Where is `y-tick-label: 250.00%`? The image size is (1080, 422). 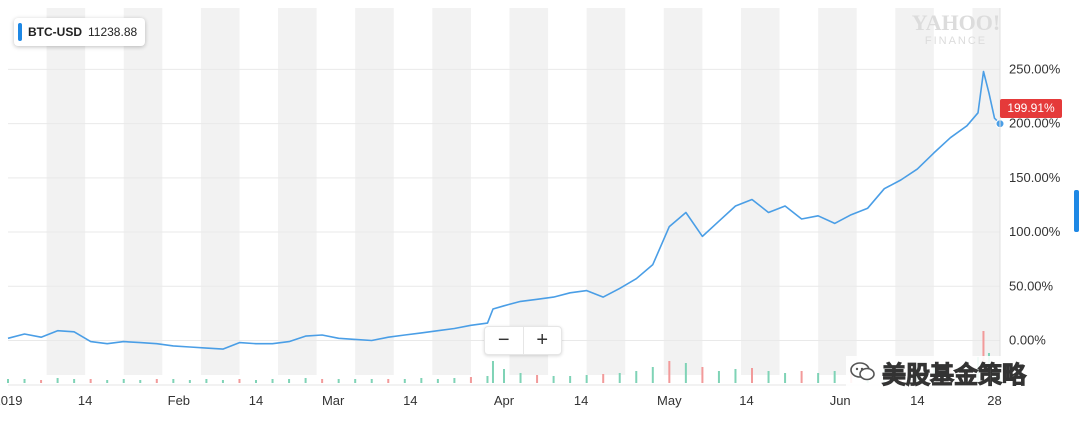
y-tick-label: 250.00% is located at coordinates (1035, 68).